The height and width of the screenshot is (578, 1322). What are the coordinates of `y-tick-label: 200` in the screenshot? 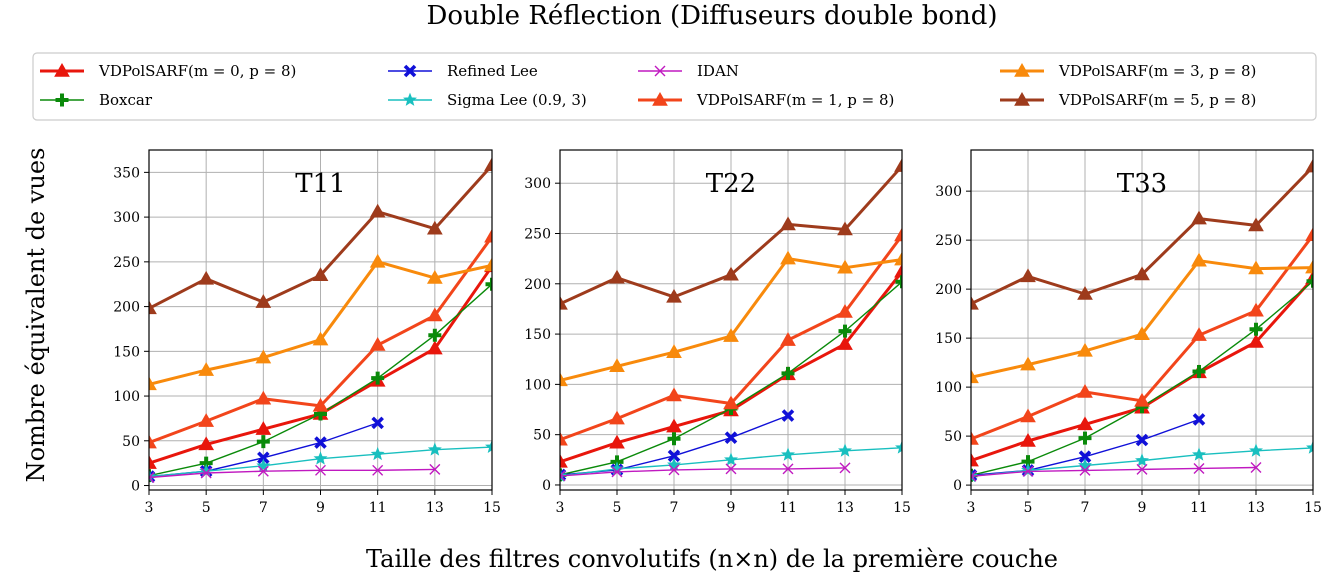 It's located at (948, 290).